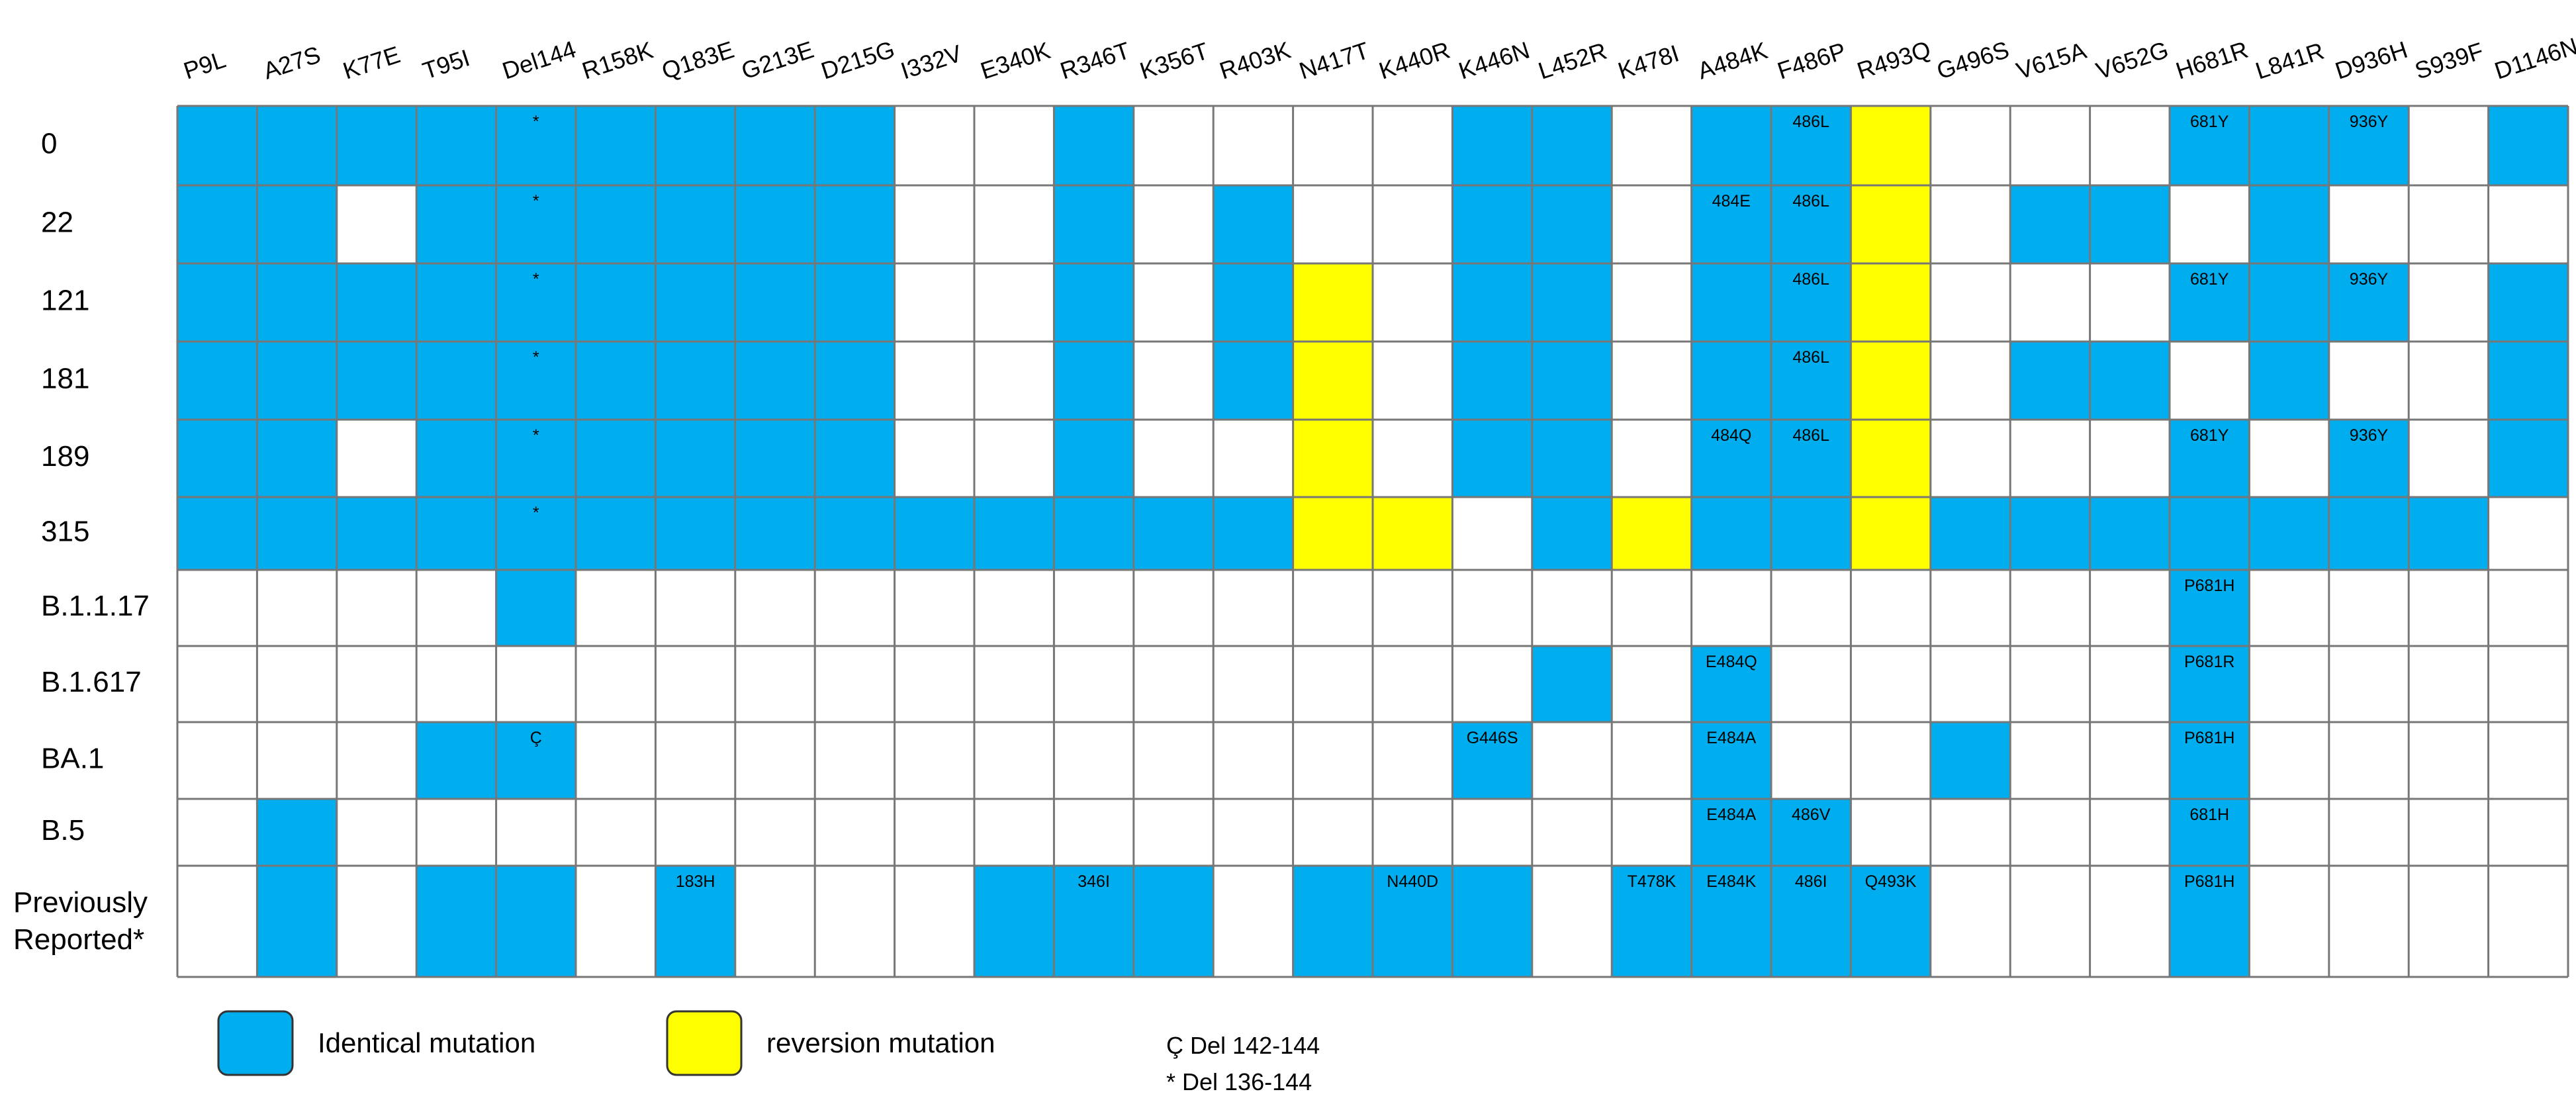 This screenshot has height=1106, width=2576. I want to click on cell-annotation: P681H, so click(2209, 738).